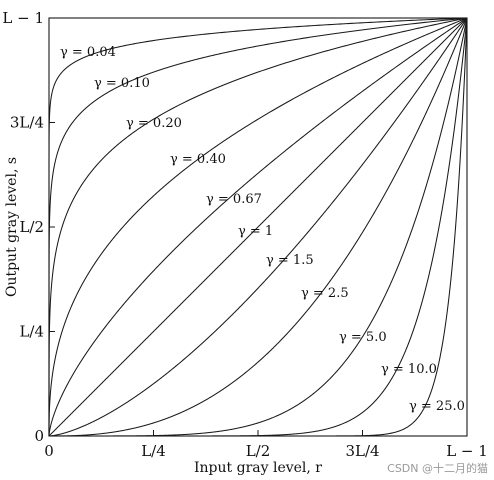 This screenshot has height=480, width=494. What do you see at coordinates (437, 468) in the screenshot?
I see `watermark: CSDN @十二月的猫` at bounding box center [437, 468].